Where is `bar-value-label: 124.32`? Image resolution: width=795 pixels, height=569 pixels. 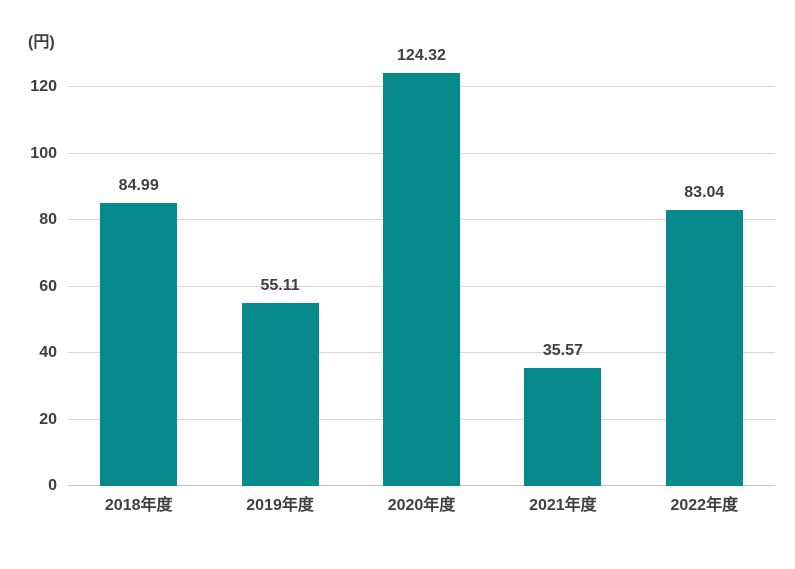 bar-value-label: 124.32 is located at coordinates (421, 55).